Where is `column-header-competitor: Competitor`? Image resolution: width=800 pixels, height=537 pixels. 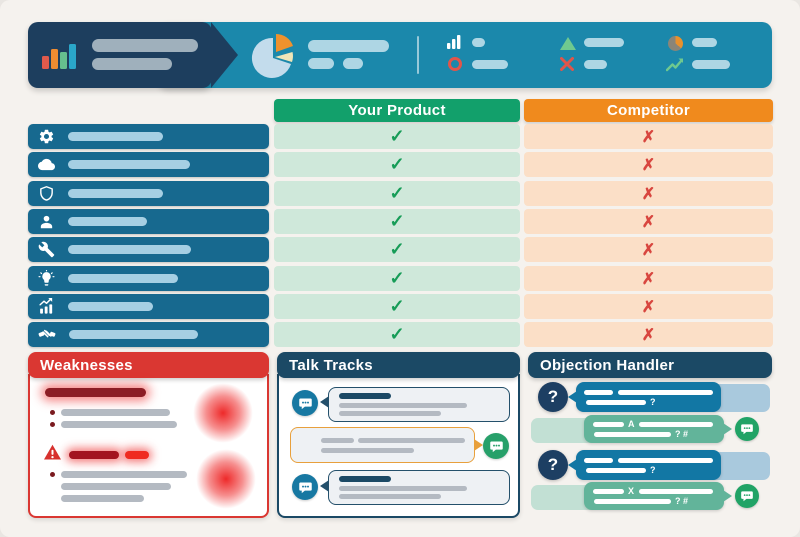 column-header-competitor: Competitor is located at coordinates (648, 110).